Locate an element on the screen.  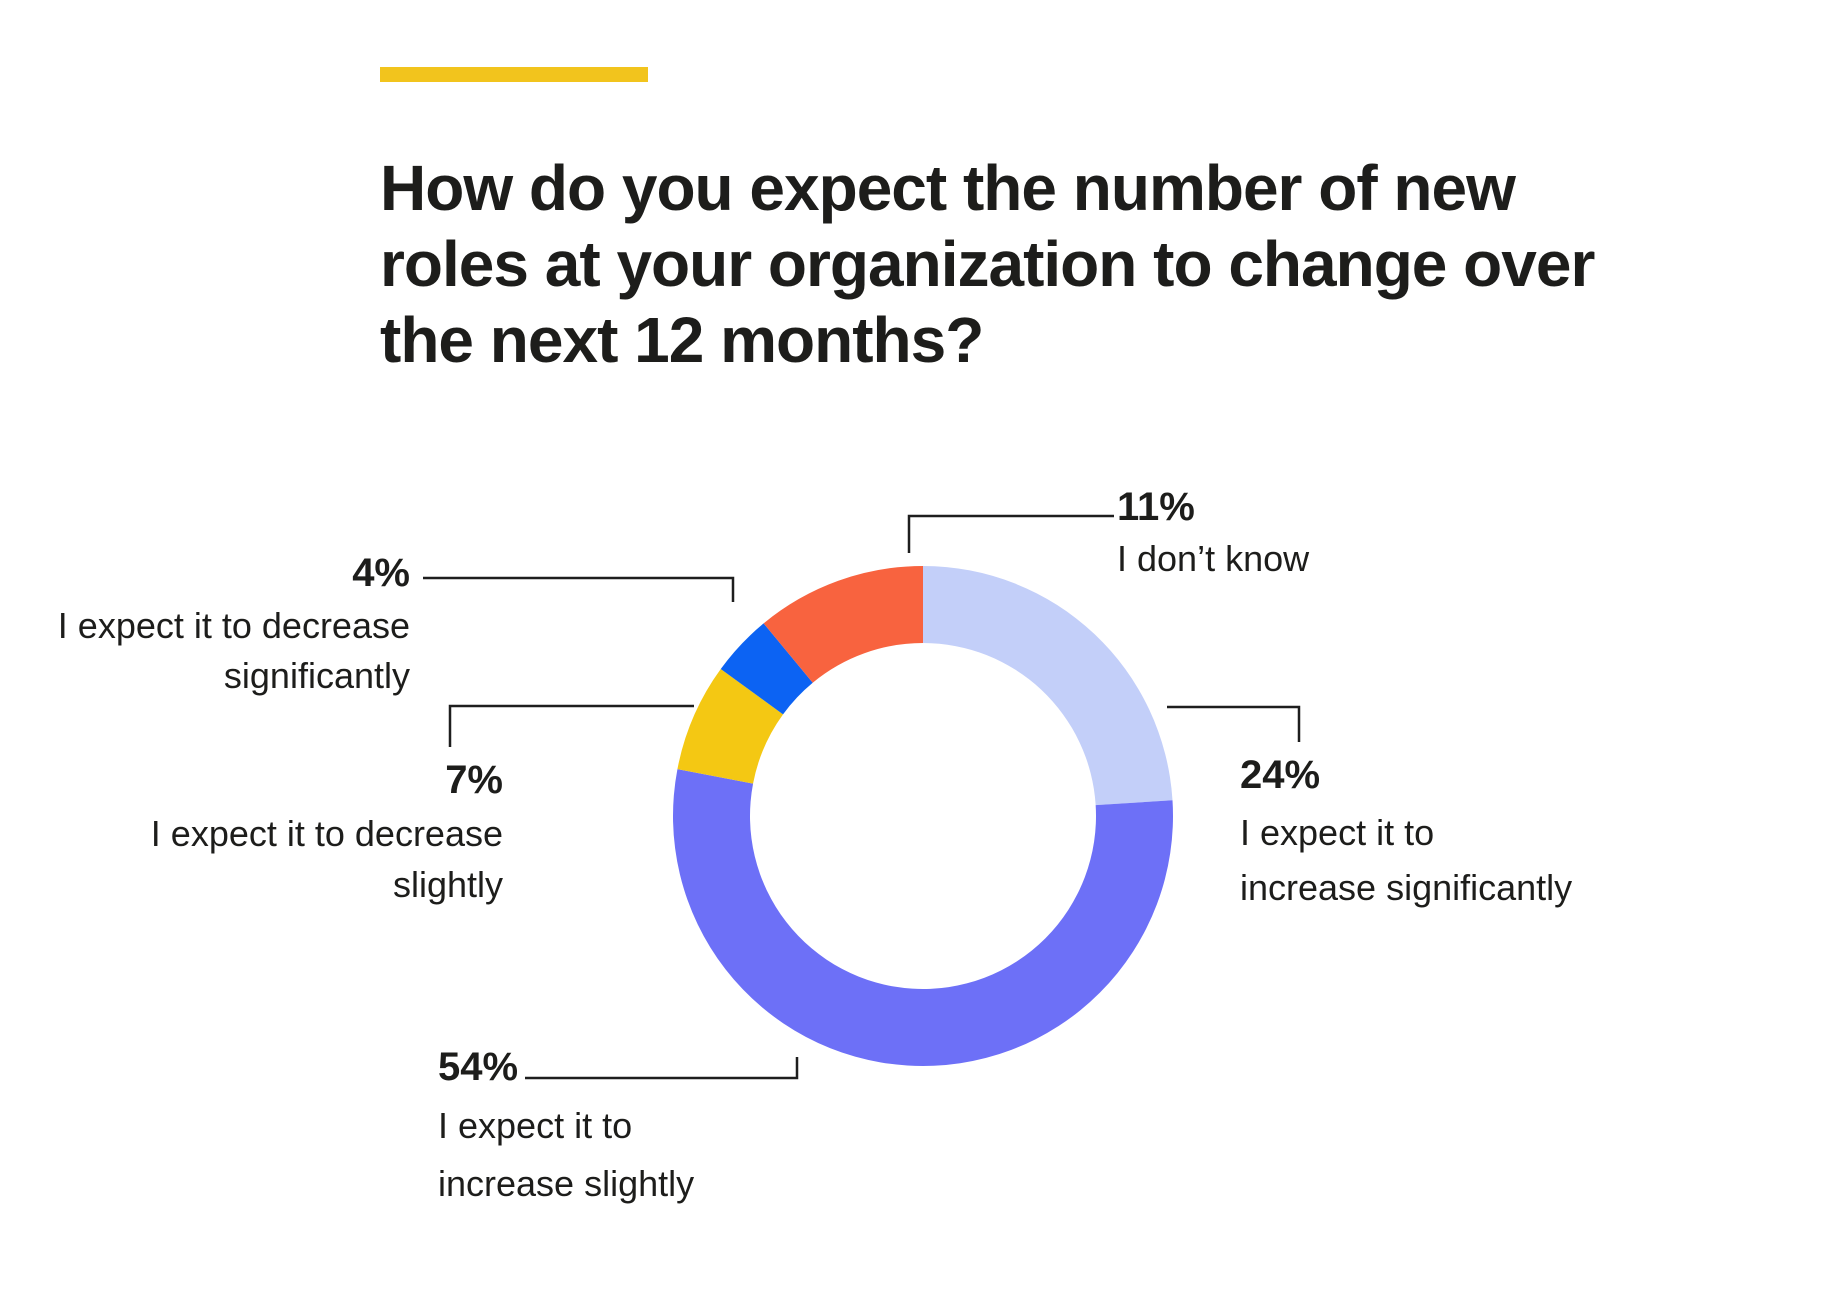
callout-label: I expect it to decrease slightly is located at coordinates (326, 859).